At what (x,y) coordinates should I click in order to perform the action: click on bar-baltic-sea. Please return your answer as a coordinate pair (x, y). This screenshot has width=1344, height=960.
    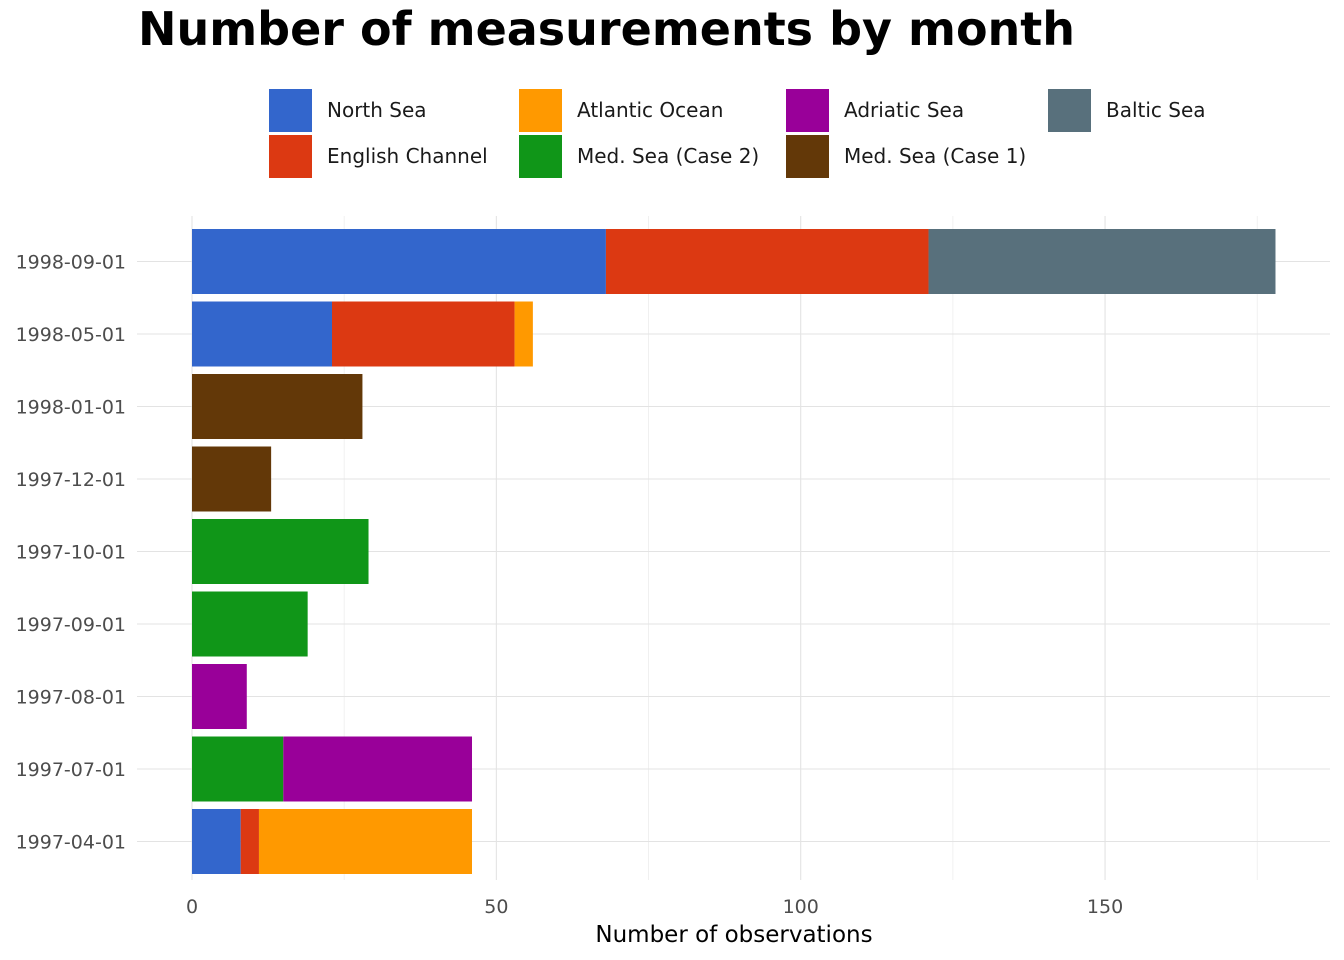
    Looking at the image, I should click on (1102, 261).